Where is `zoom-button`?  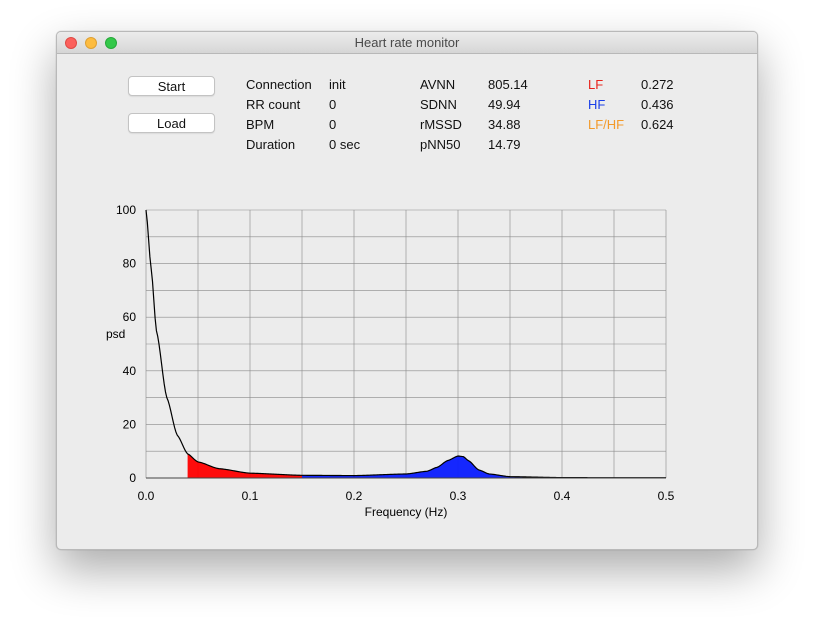
zoom-button is located at coordinates (111, 43).